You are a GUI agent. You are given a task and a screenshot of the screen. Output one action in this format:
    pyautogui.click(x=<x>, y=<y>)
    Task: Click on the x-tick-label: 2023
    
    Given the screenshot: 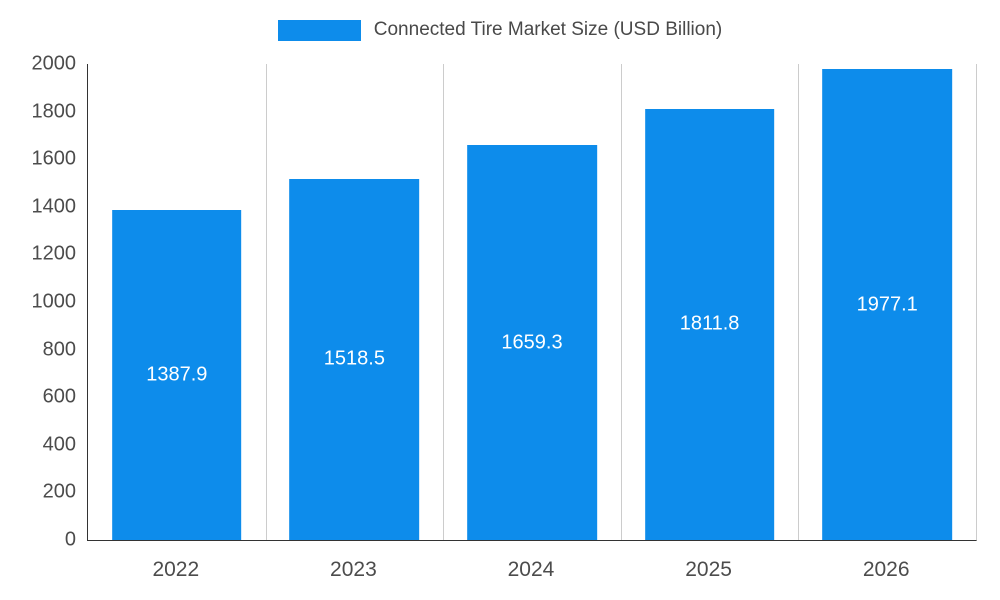 What is the action you would take?
    pyautogui.click(x=353, y=569)
    